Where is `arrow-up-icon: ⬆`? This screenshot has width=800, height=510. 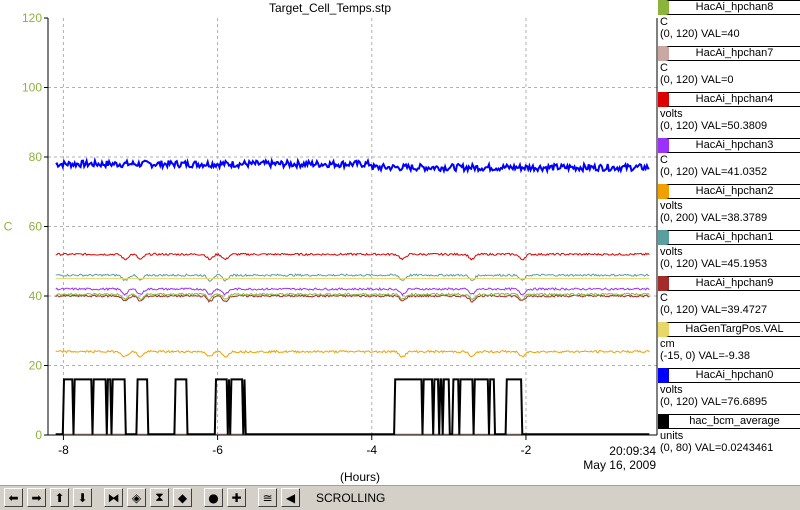 arrow-up-icon: ⬆ is located at coordinates (59, 497).